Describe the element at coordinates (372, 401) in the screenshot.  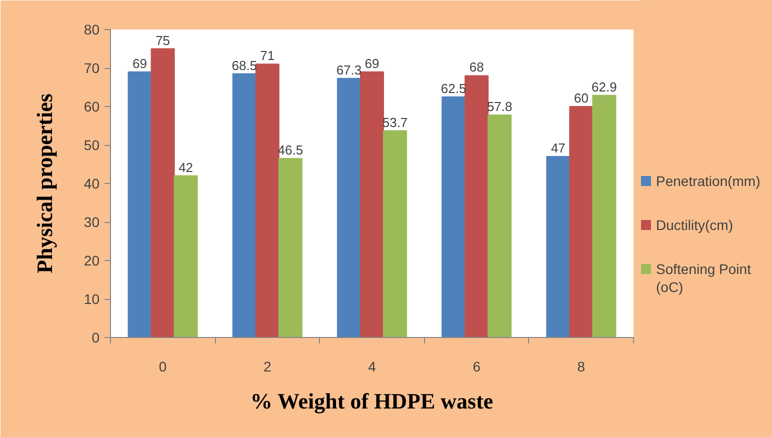
I see `x-axis-title: % Weight of HDPE waste` at that location.